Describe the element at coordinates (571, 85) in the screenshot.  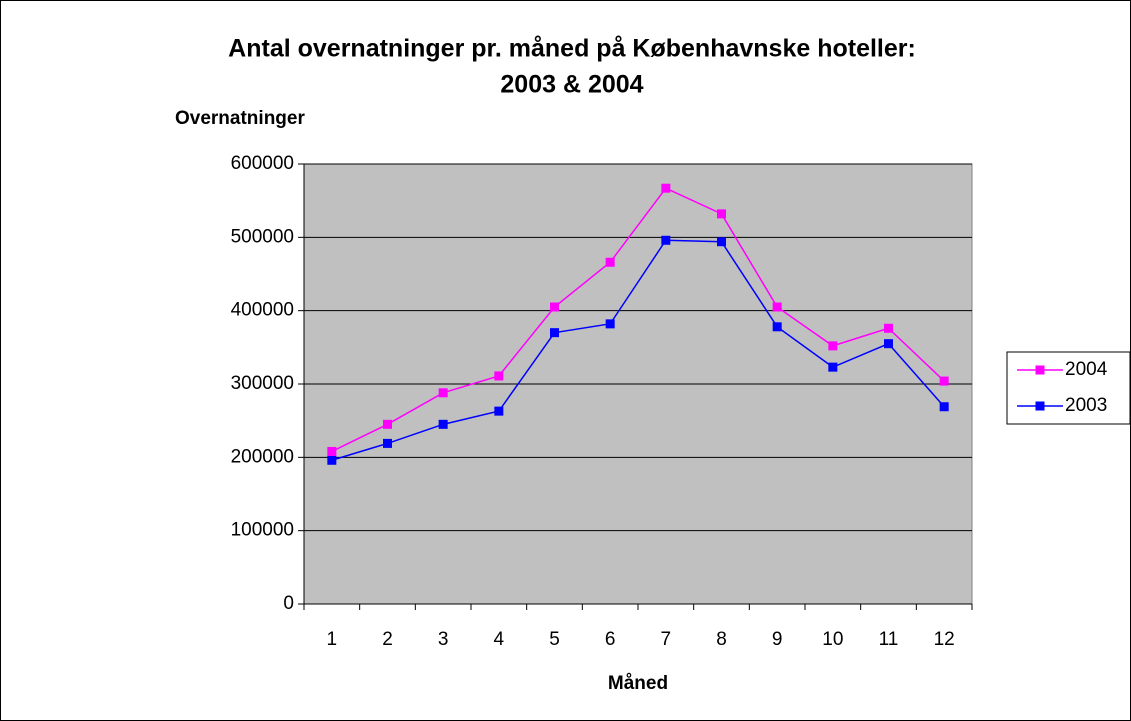
I see `chart-title: 2003 & 2004` at that location.